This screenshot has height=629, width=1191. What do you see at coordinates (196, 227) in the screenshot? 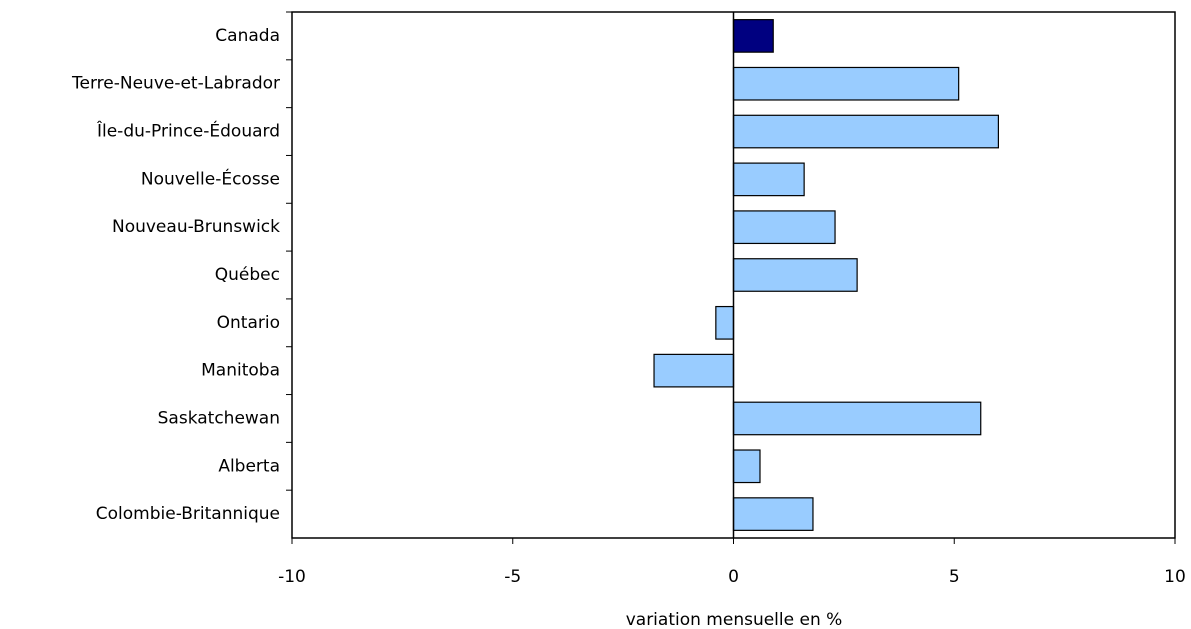
I see `y-tick-label: Nouveau-Brunswick` at bounding box center [196, 227].